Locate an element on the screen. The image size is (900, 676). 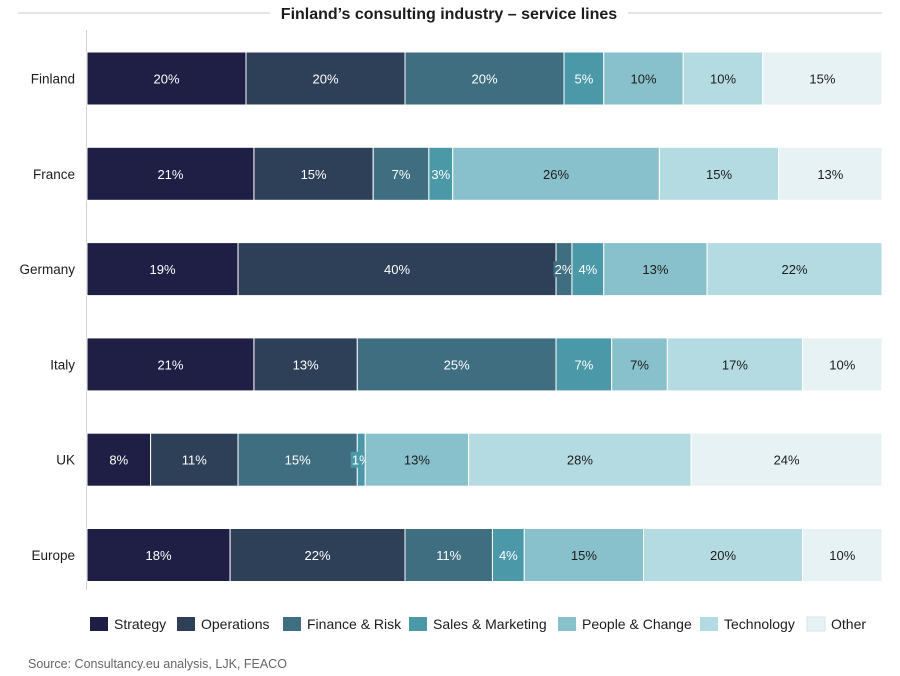
bar-segment-italy-technology is located at coordinates (734, 364).